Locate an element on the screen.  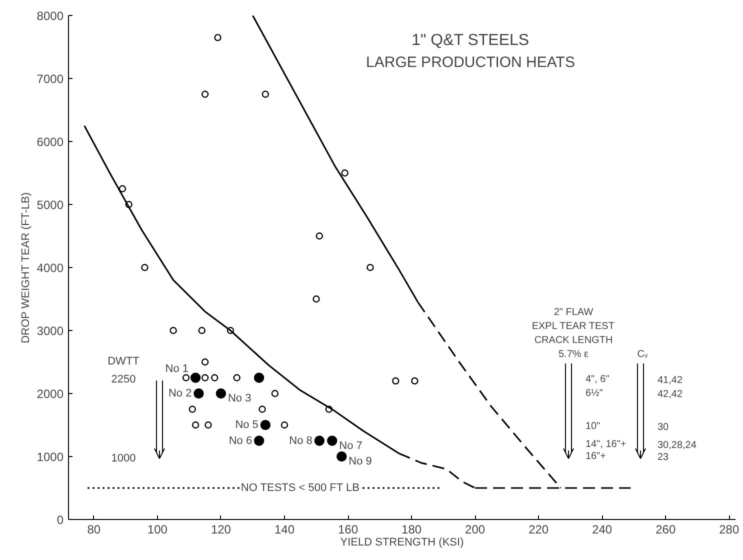
text: LARGE PRODUCTION HEATS is located at coordinates (470, 62).